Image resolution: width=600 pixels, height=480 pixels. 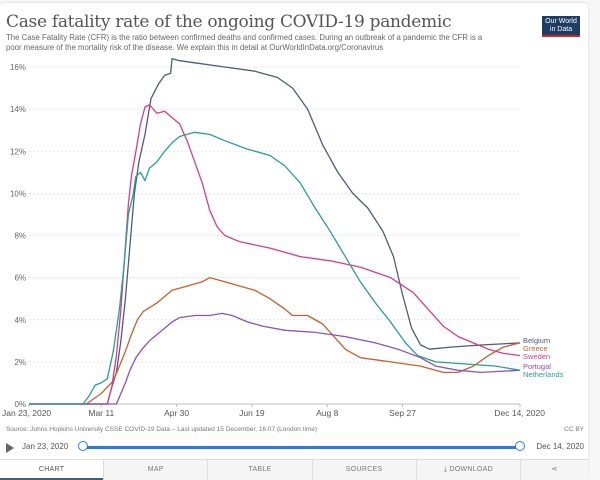 I want to click on tab-bar: CHART MAP TABLE SOURCES ⤓ DOWNLOAD ⋖, so click(x=294, y=469).